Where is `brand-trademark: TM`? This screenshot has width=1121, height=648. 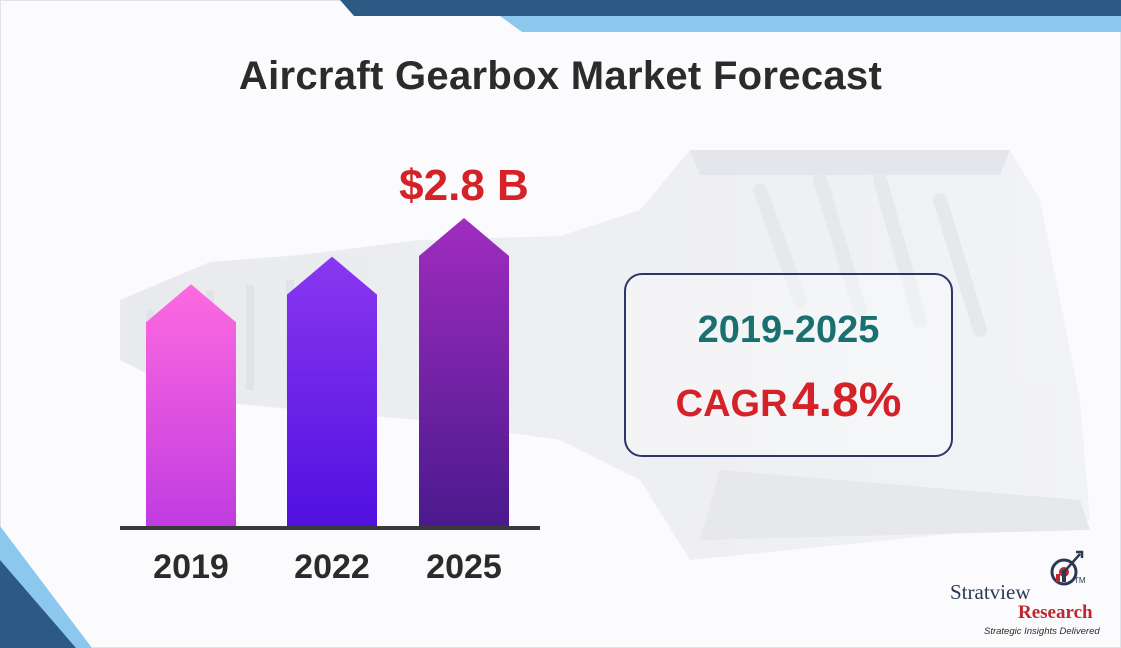 brand-trademark: TM is located at coordinates (1080, 580).